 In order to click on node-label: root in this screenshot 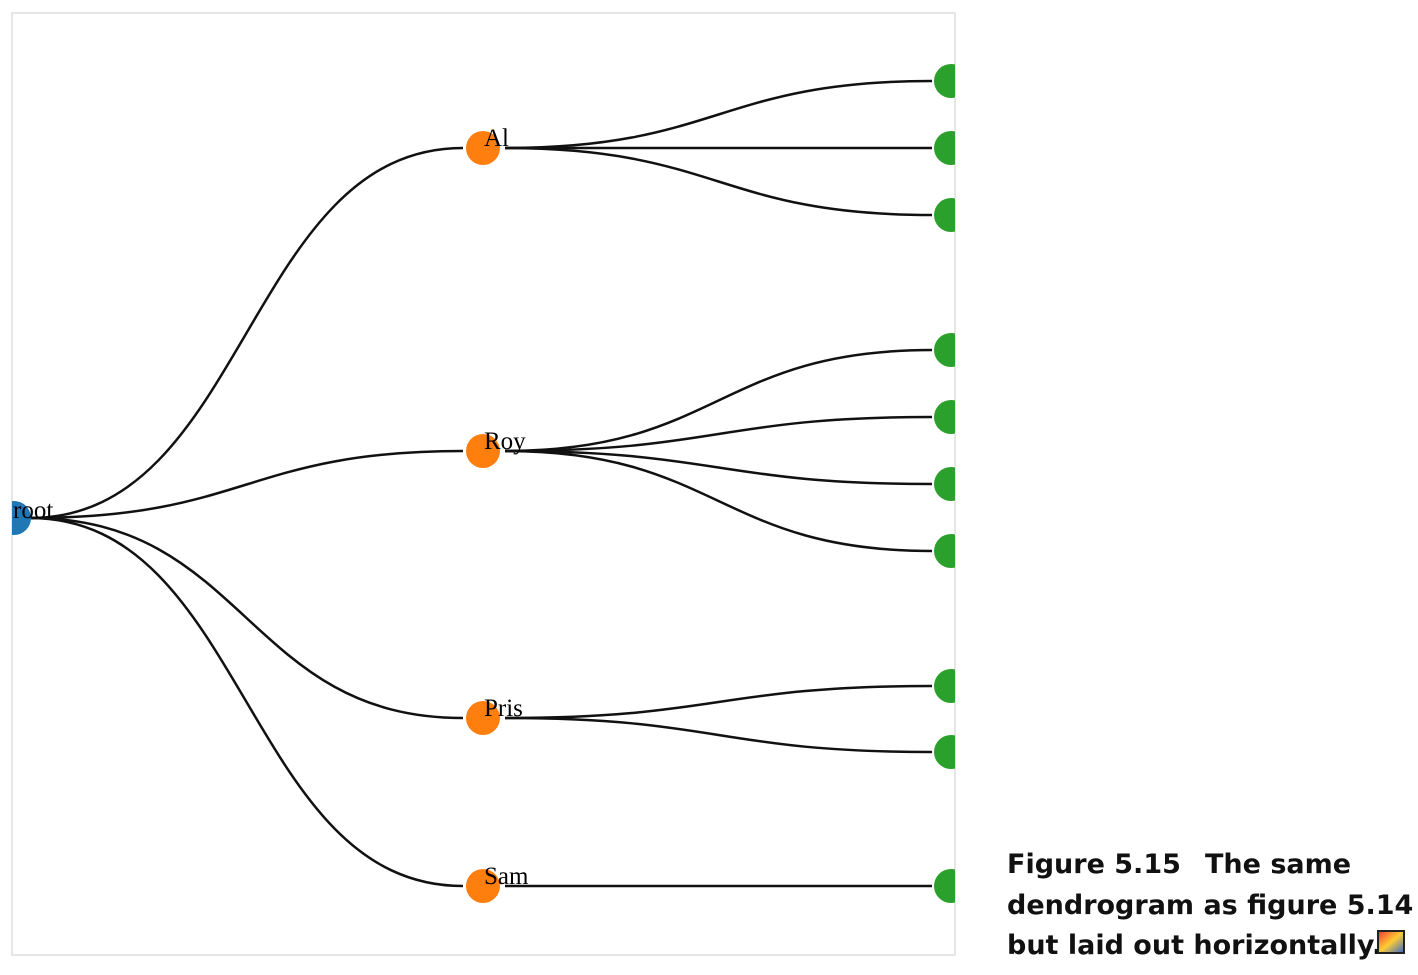, I will do `click(33, 510)`.